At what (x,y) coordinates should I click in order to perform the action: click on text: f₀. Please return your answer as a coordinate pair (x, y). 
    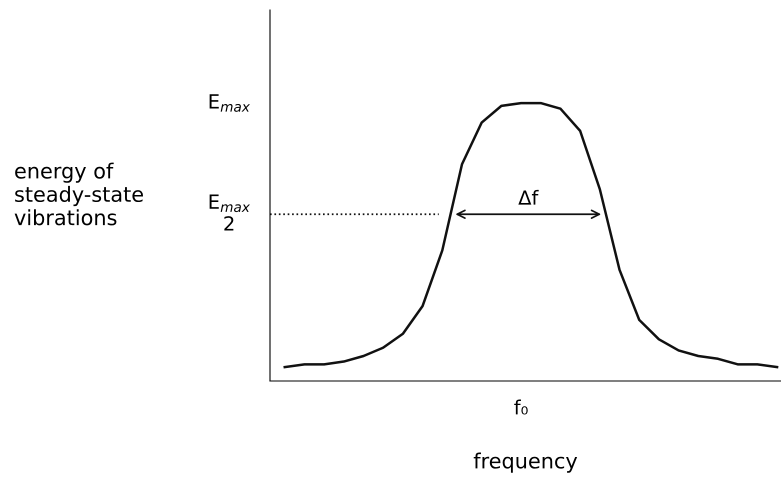
    Looking at the image, I should click on (521, 407).